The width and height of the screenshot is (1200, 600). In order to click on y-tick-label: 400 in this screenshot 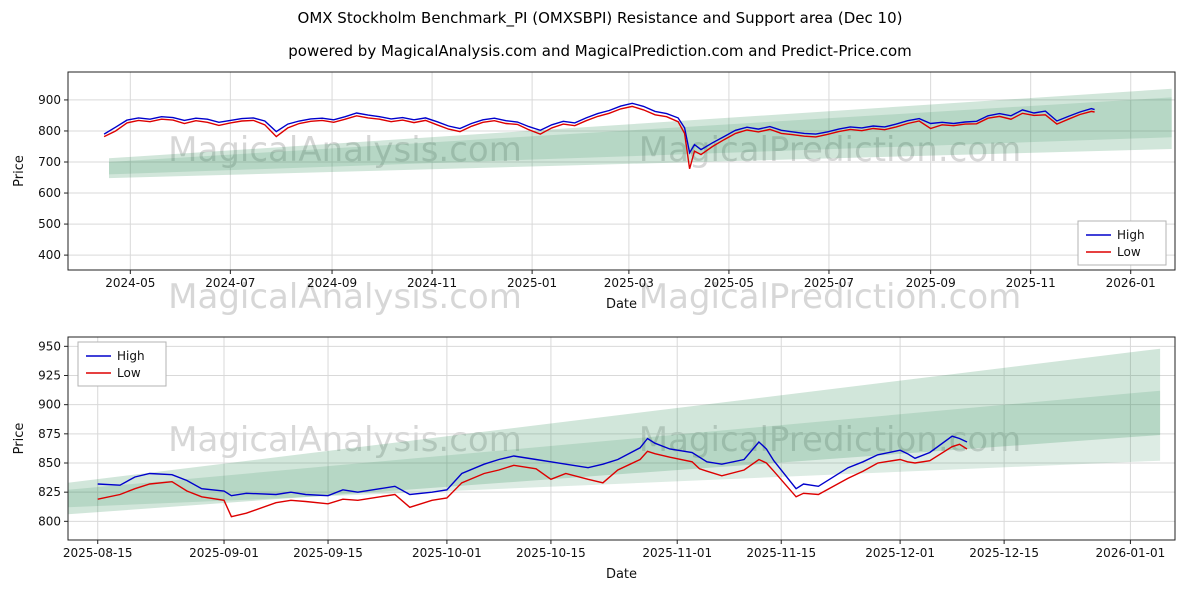, I will do `click(49, 255)`.